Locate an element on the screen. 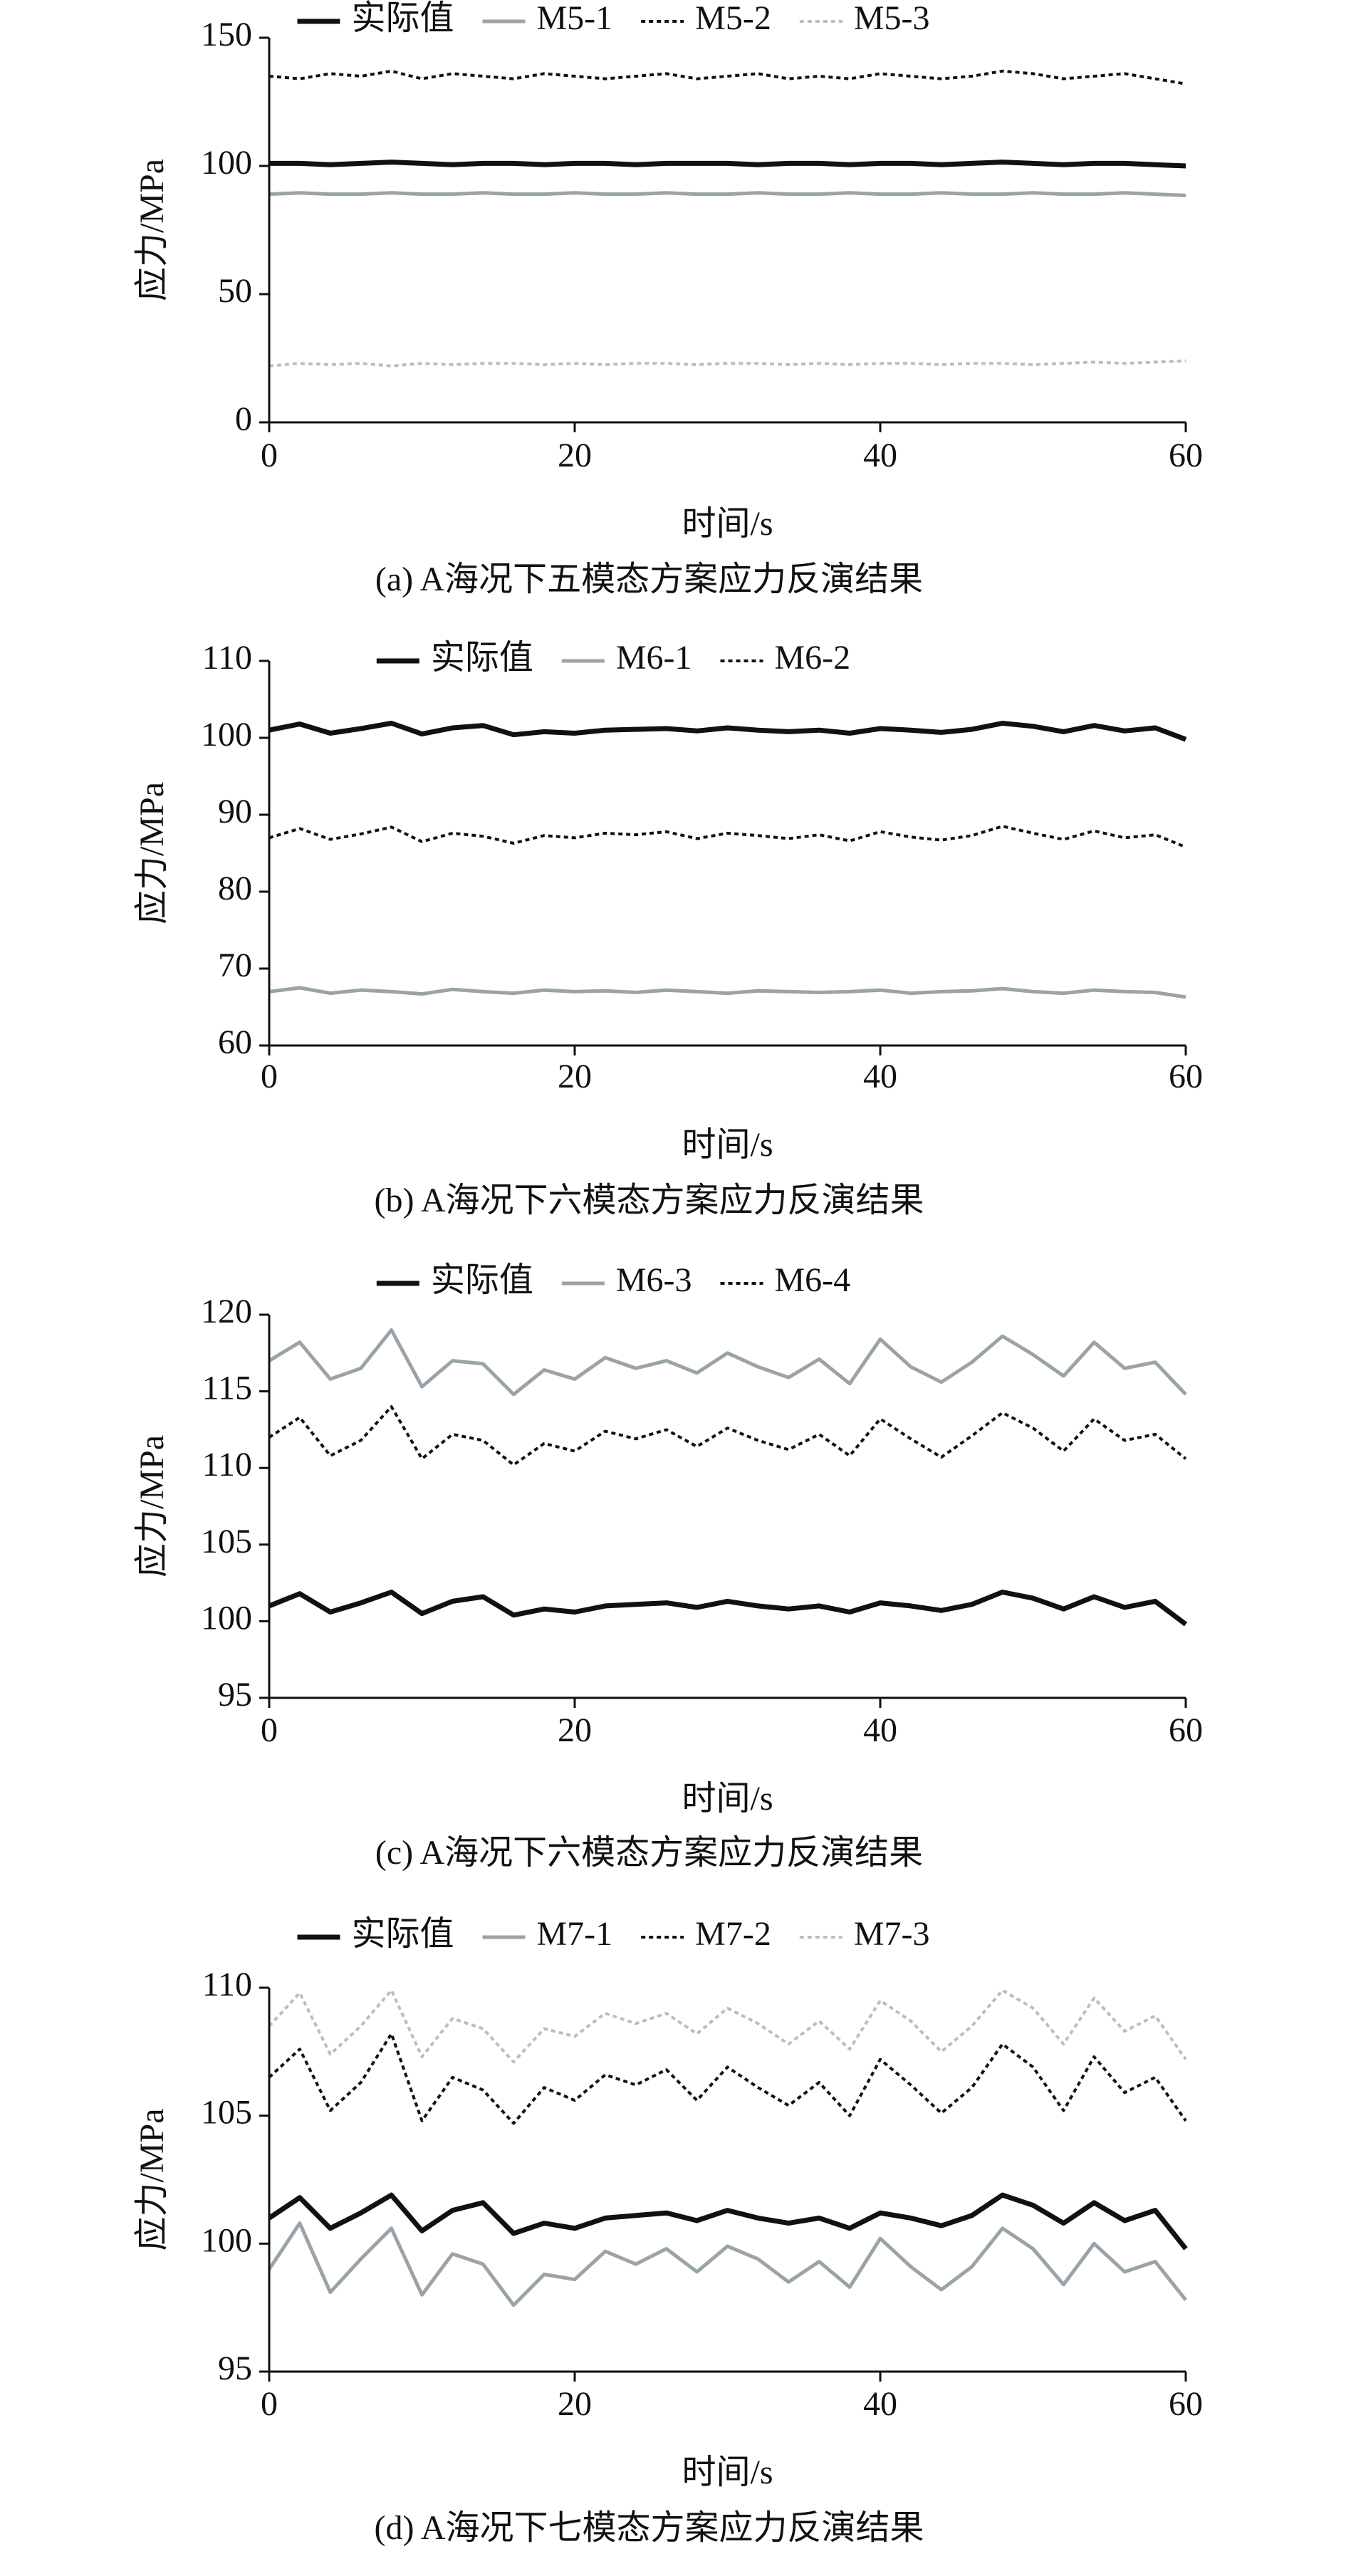 The height and width of the screenshot is (2576, 1346). y-tick-label: 115 is located at coordinates (227, 1388).